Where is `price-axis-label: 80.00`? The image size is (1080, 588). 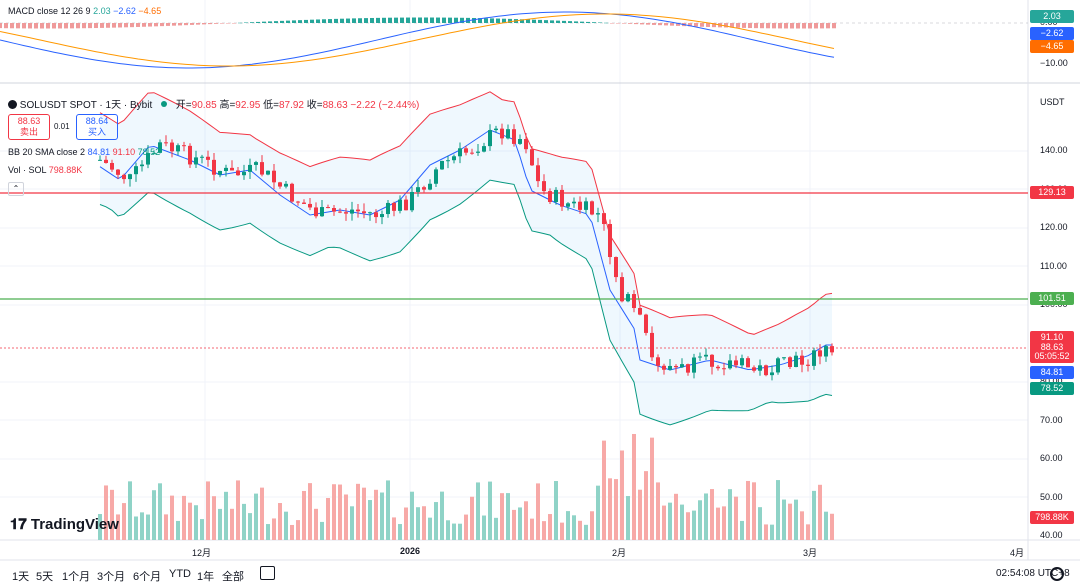 price-axis-label: 80.00 is located at coordinates (1051, 381).